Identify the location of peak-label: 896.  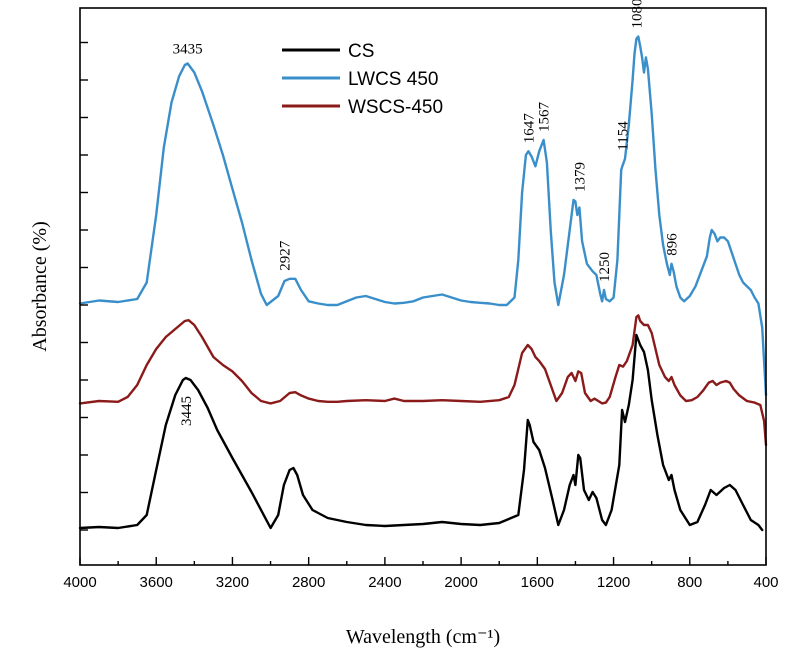
(672, 244).